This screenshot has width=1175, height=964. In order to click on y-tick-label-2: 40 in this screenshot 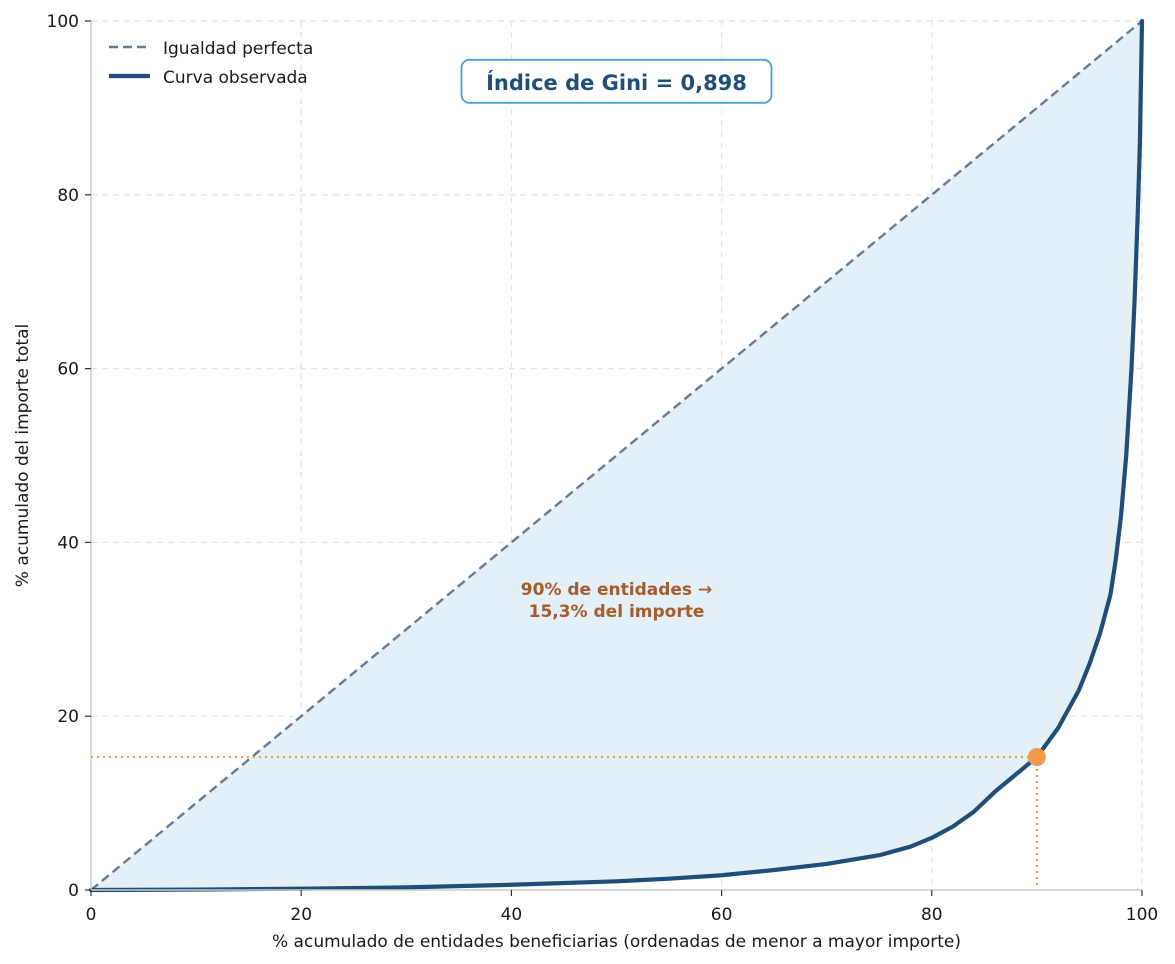, I will do `click(68, 543)`.